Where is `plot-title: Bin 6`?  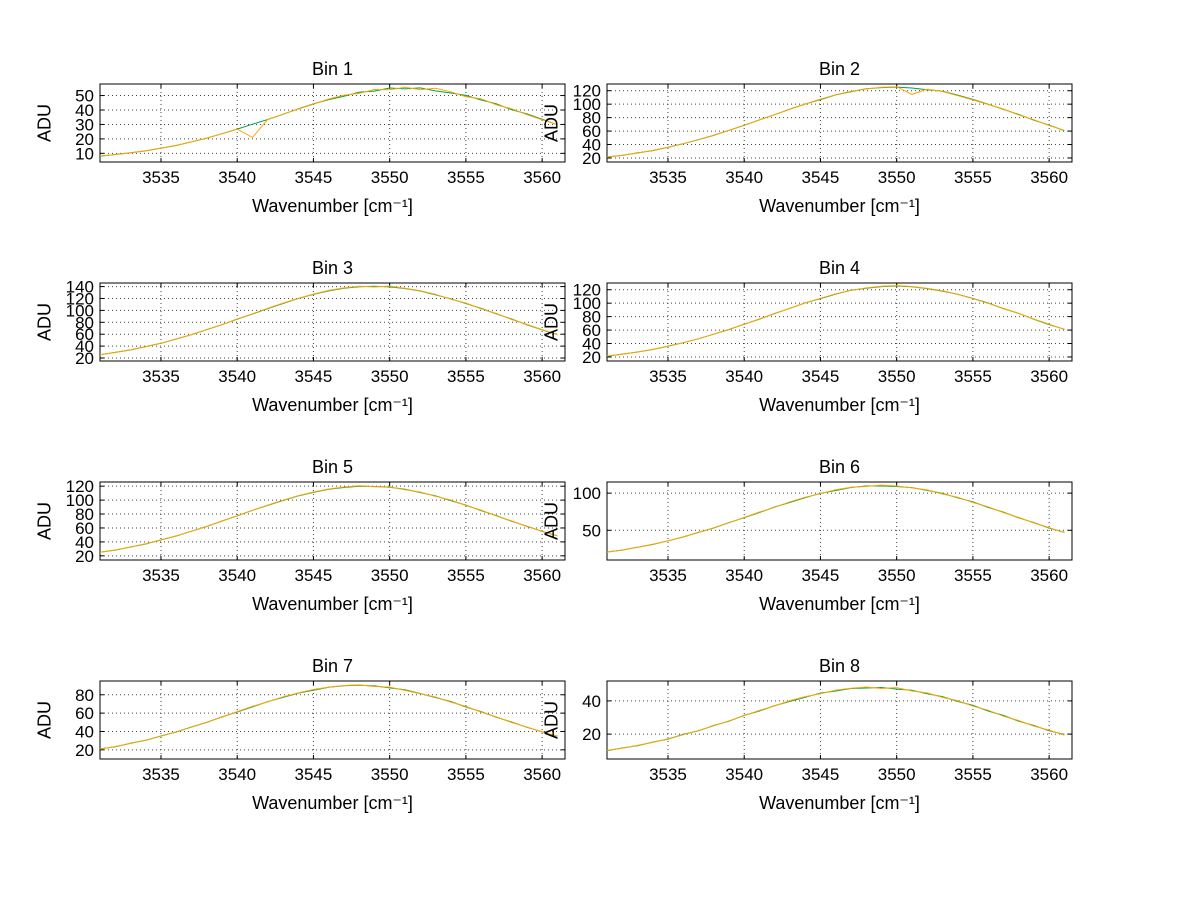 plot-title: Bin 6 is located at coordinates (839, 467).